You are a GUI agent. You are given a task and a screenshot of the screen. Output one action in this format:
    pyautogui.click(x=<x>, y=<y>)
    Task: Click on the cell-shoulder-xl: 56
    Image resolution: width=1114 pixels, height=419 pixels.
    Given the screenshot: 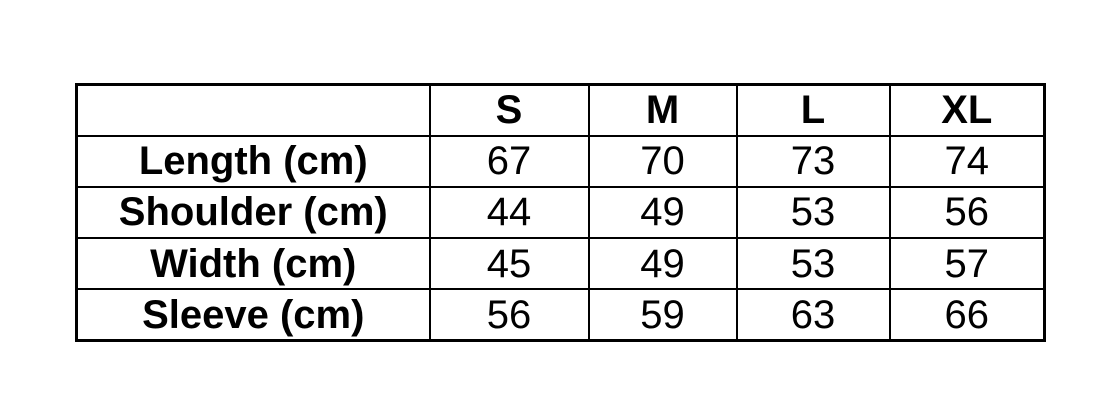 What is the action you would take?
    pyautogui.click(x=967, y=212)
    